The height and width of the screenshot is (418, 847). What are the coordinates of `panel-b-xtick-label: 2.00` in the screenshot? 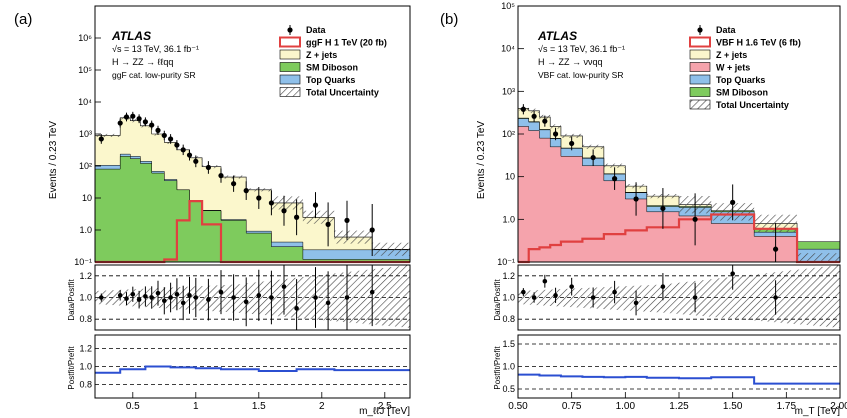 It's located at (838, 406).